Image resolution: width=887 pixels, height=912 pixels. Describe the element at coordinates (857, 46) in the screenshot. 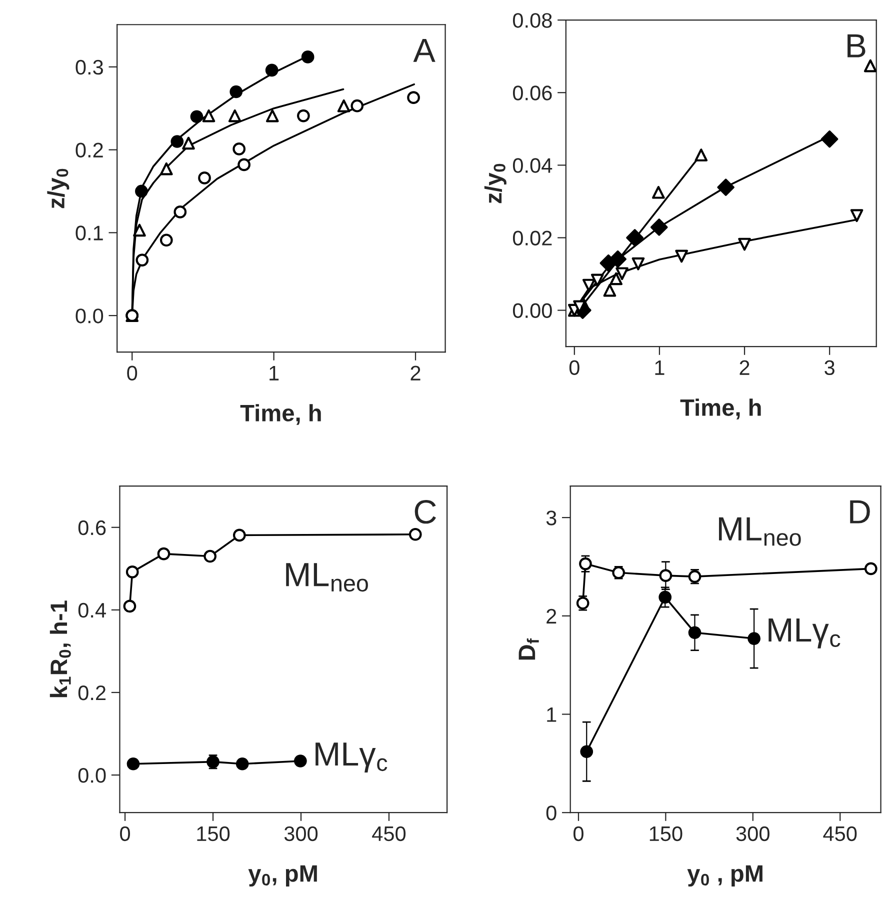

I see `annotation: B` at that location.